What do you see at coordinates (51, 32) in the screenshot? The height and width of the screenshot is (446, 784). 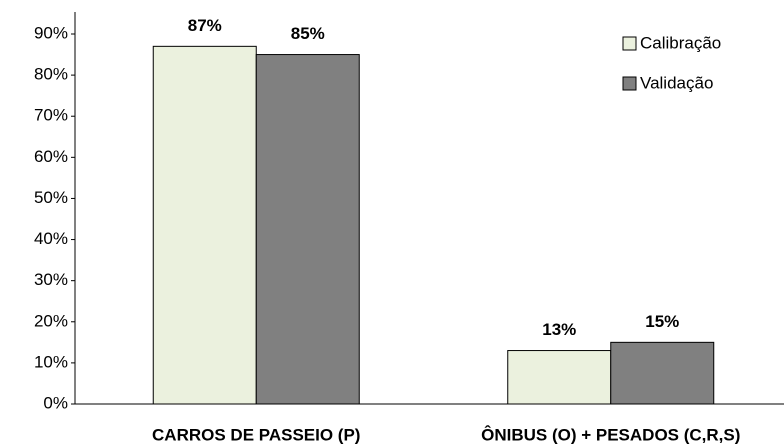 I see `y-tick-label: 90%` at bounding box center [51, 32].